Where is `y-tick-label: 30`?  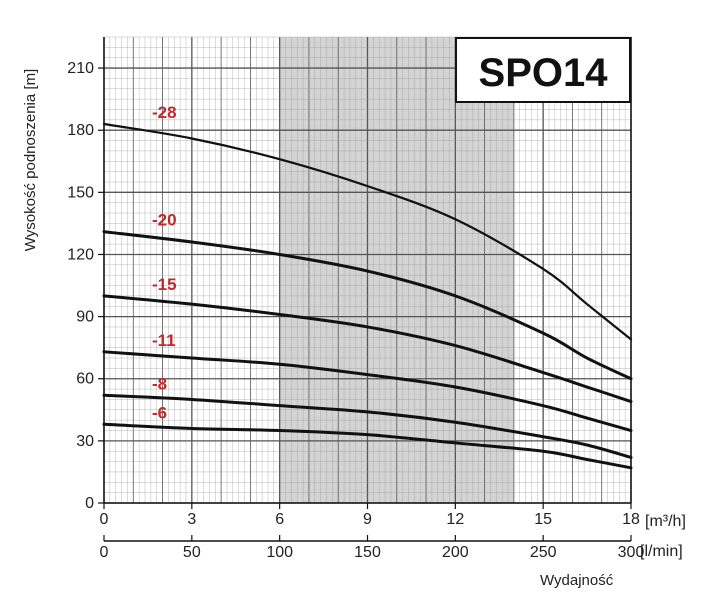 y-tick-label: 30 is located at coordinates (85, 441).